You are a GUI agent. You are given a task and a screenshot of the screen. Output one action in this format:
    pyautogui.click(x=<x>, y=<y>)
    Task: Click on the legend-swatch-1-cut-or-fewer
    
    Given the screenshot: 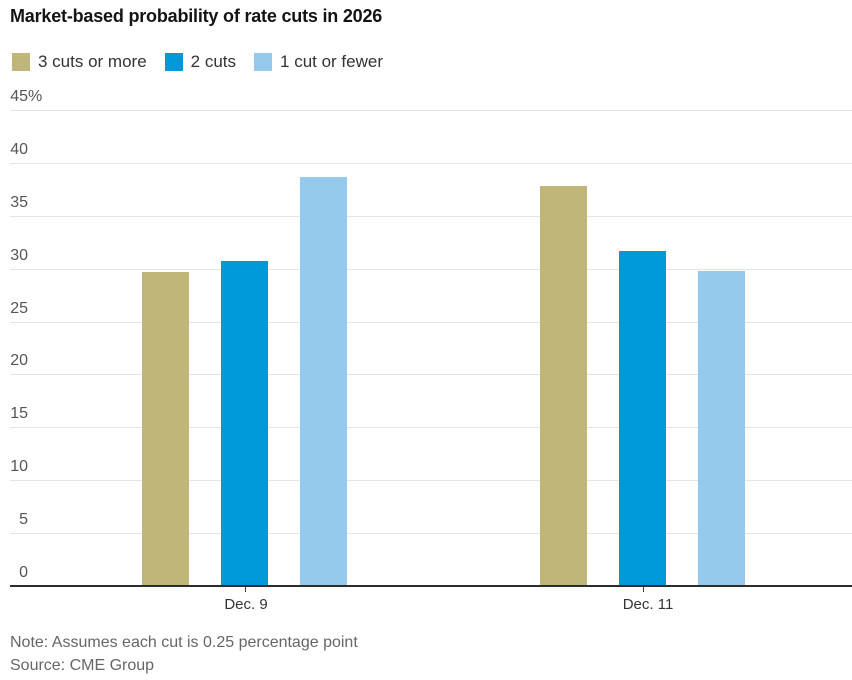 What is the action you would take?
    pyautogui.click(x=263, y=62)
    